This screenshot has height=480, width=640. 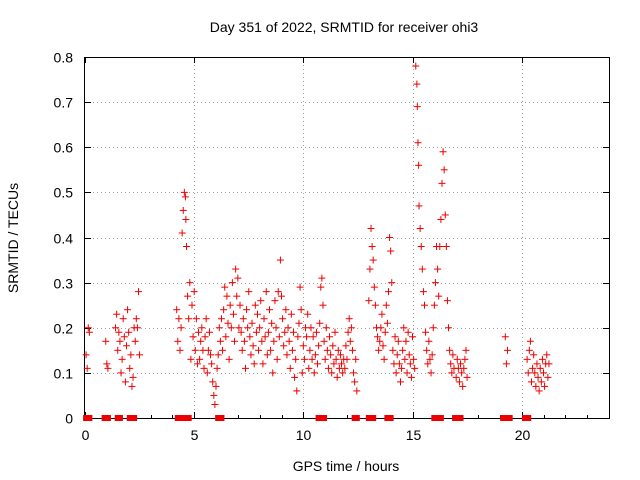 What do you see at coordinates (414, 435) in the screenshot?
I see `x-tick-label: 15` at bounding box center [414, 435].